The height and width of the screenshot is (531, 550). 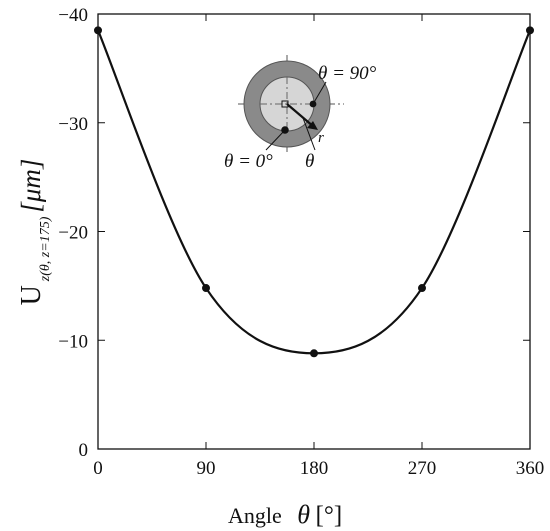 What do you see at coordinates (98, 468) in the screenshot?
I see `x-tick-label: 0` at bounding box center [98, 468].